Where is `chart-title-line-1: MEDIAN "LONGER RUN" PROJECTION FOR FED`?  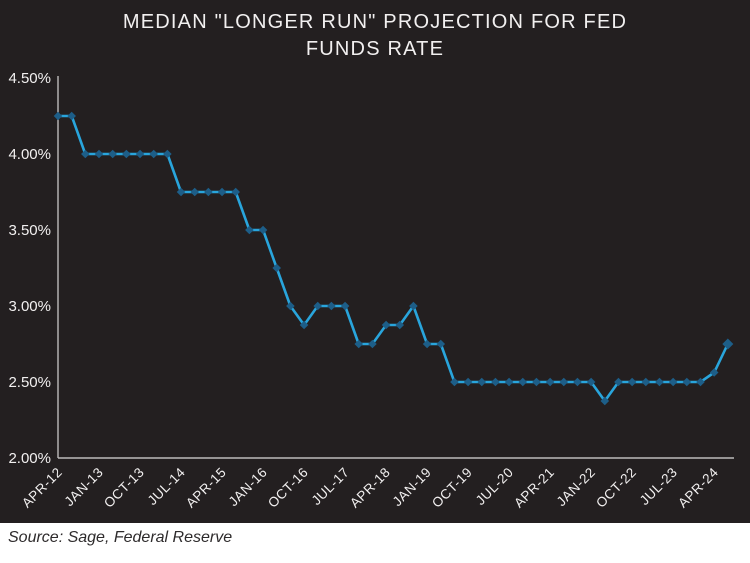
chart-title-line-1: MEDIAN "LONGER RUN" PROJECTION FOR FED is located at coordinates (375, 22).